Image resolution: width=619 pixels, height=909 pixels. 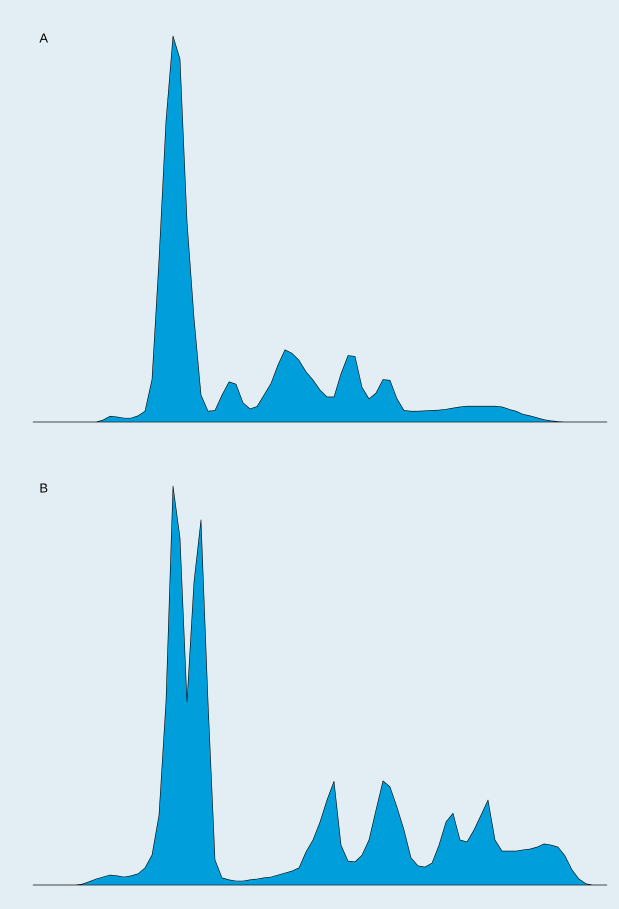 I want to click on chart-title: A, so click(x=43, y=38).